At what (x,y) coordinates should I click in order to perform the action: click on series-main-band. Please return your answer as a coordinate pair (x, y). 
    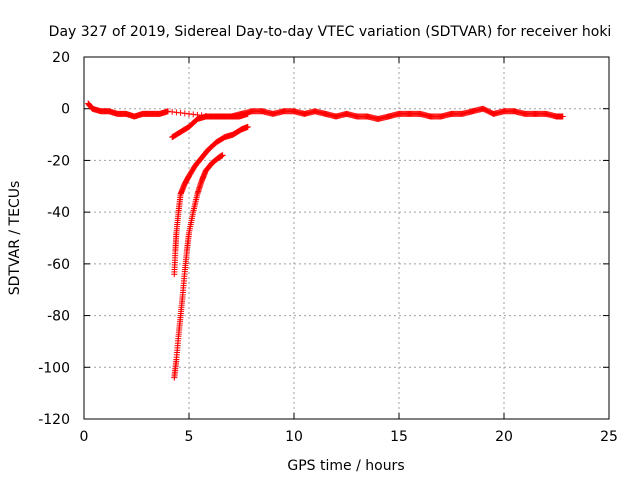
    Looking at the image, I should click on (325, 111).